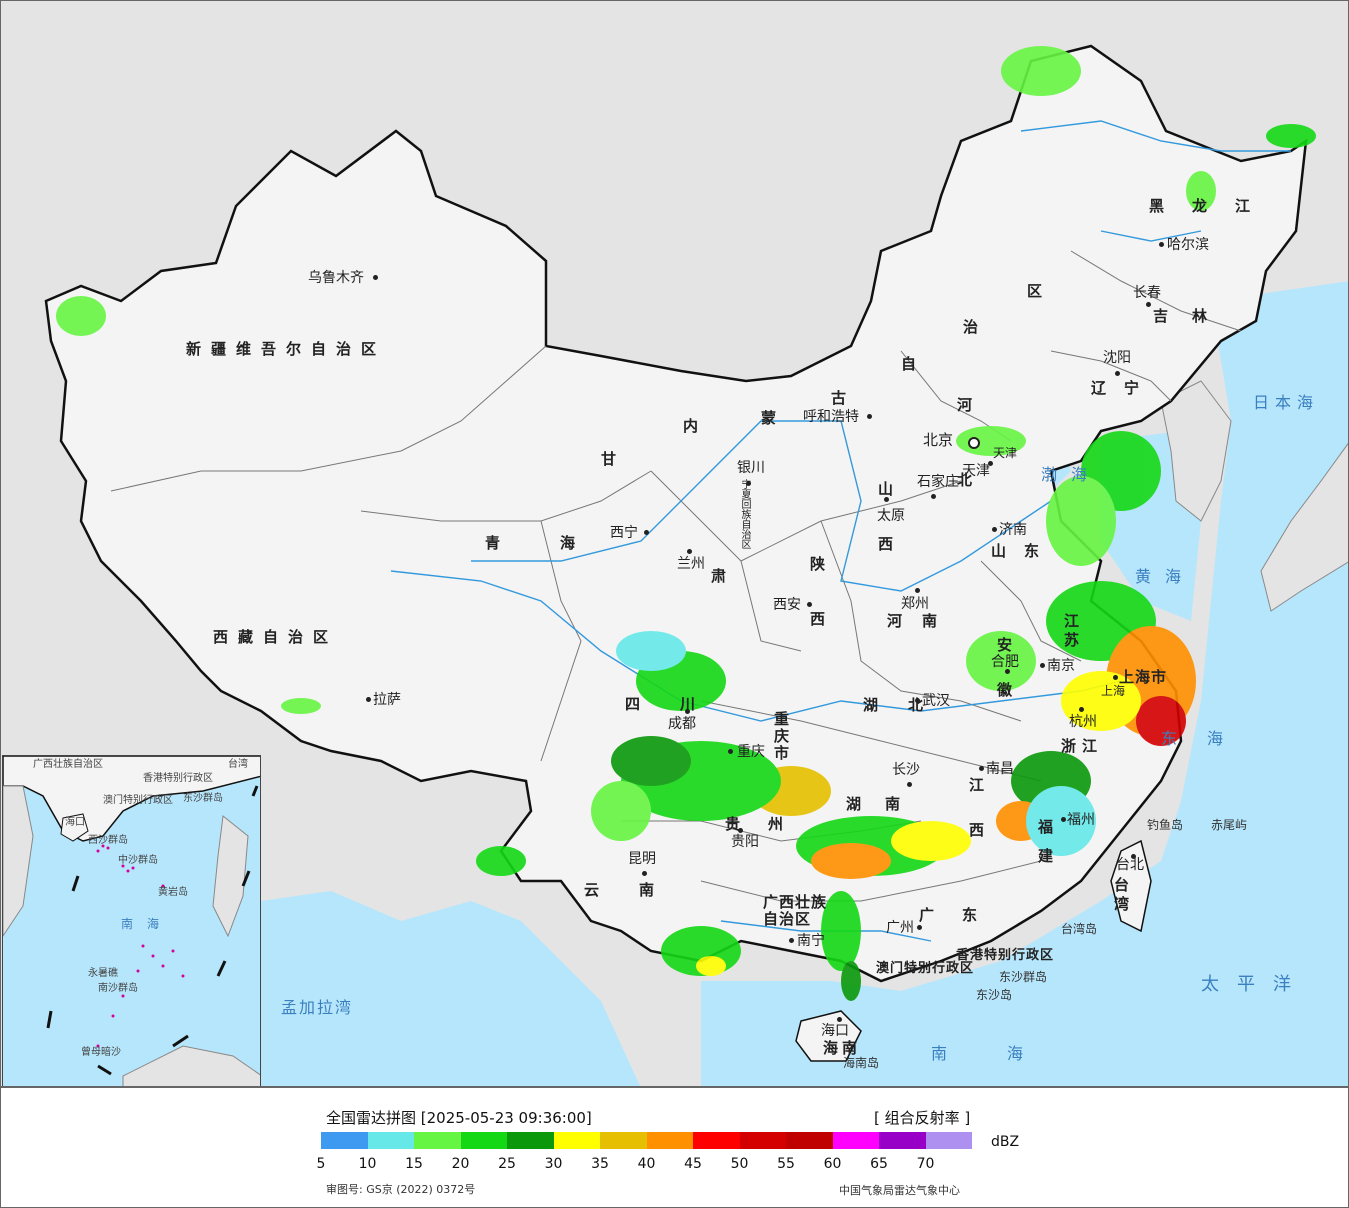 The height and width of the screenshot is (1208, 1349). What do you see at coordinates (915, 604) in the screenshot?
I see `city-zhengzhou: 郑州` at bounding box center [915, 604].